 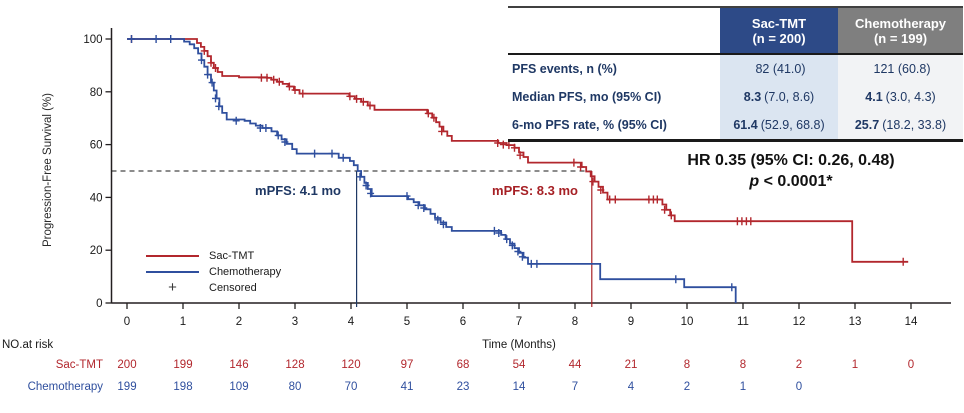 What do you see at coordinates (127, 322) in the screenshot?
I see `x-tick-label: 0` at bounding box center [127, 322].